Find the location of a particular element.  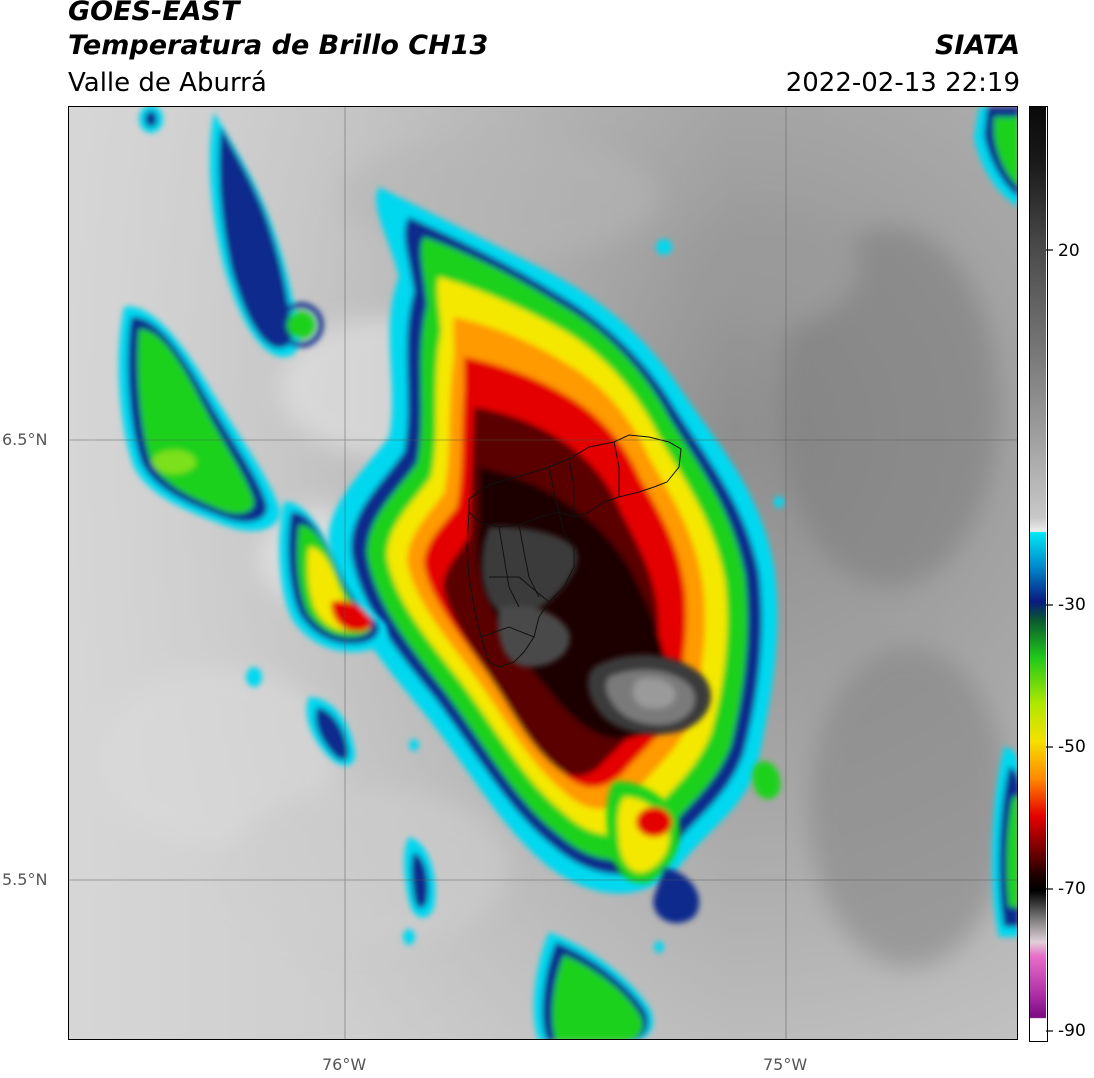

lon-label-75w: 75°W is located at coordinates (785, 1064).